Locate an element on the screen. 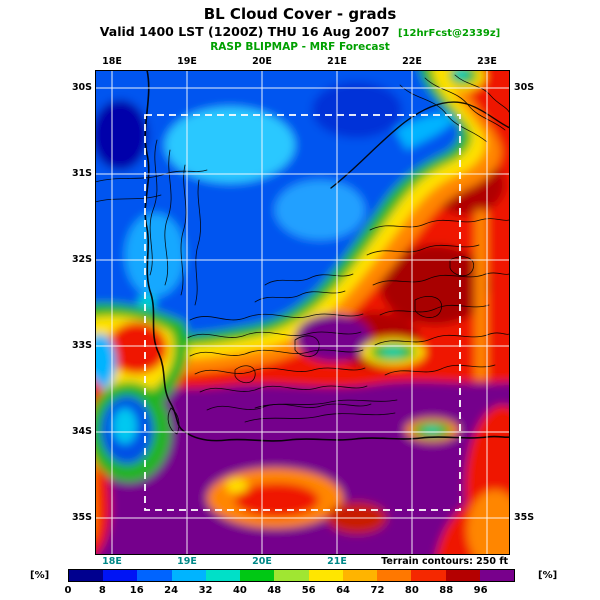  lat-tick-left: 32S is located at coordinates (81, 259).